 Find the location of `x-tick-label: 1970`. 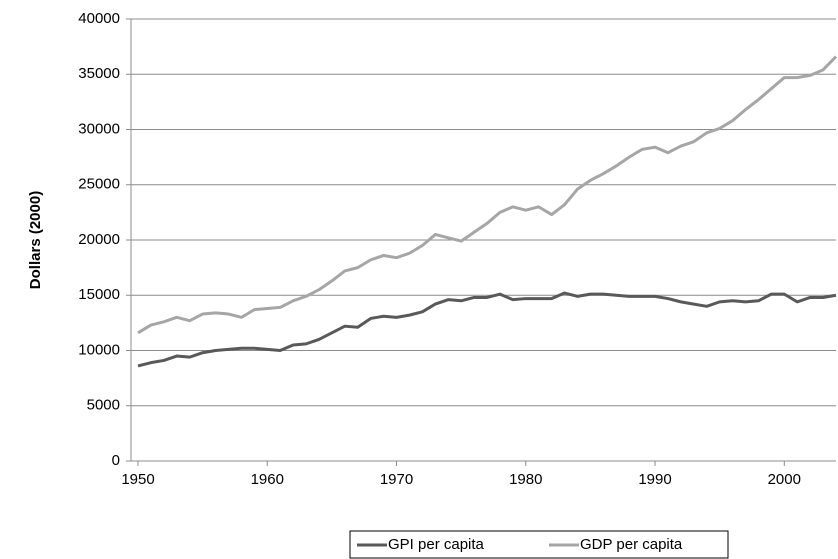

x-tick-label: 1970 is located at coordinates (396, 479).